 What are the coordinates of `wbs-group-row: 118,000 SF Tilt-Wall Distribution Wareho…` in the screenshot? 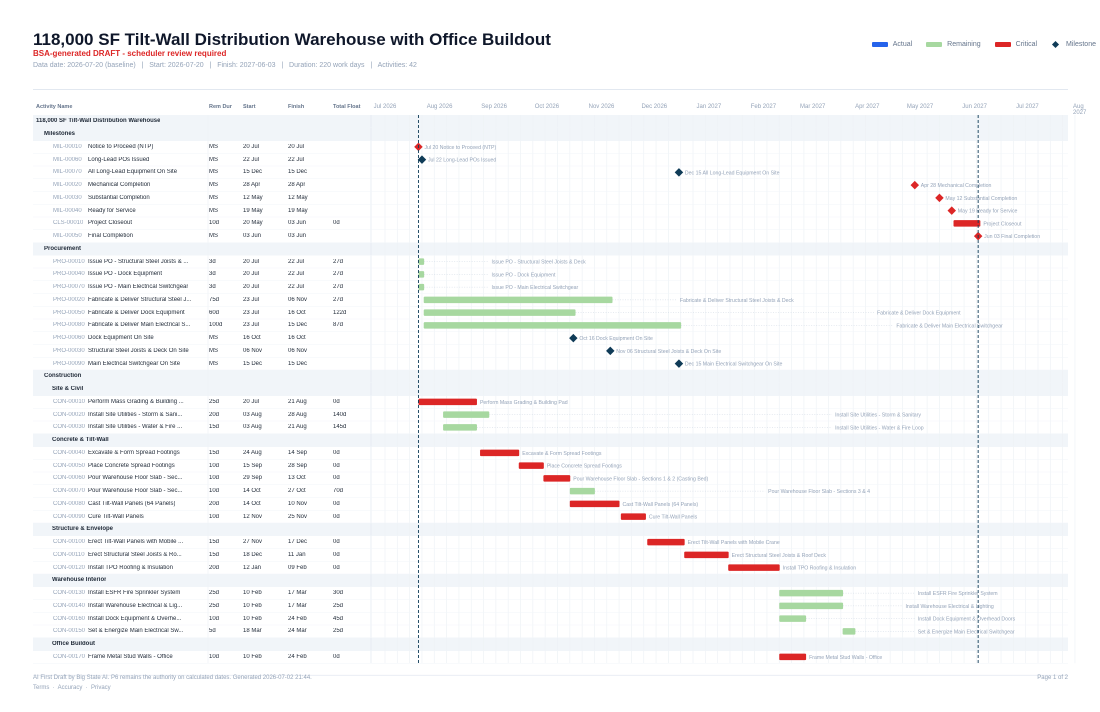 It's located at (550, 121).